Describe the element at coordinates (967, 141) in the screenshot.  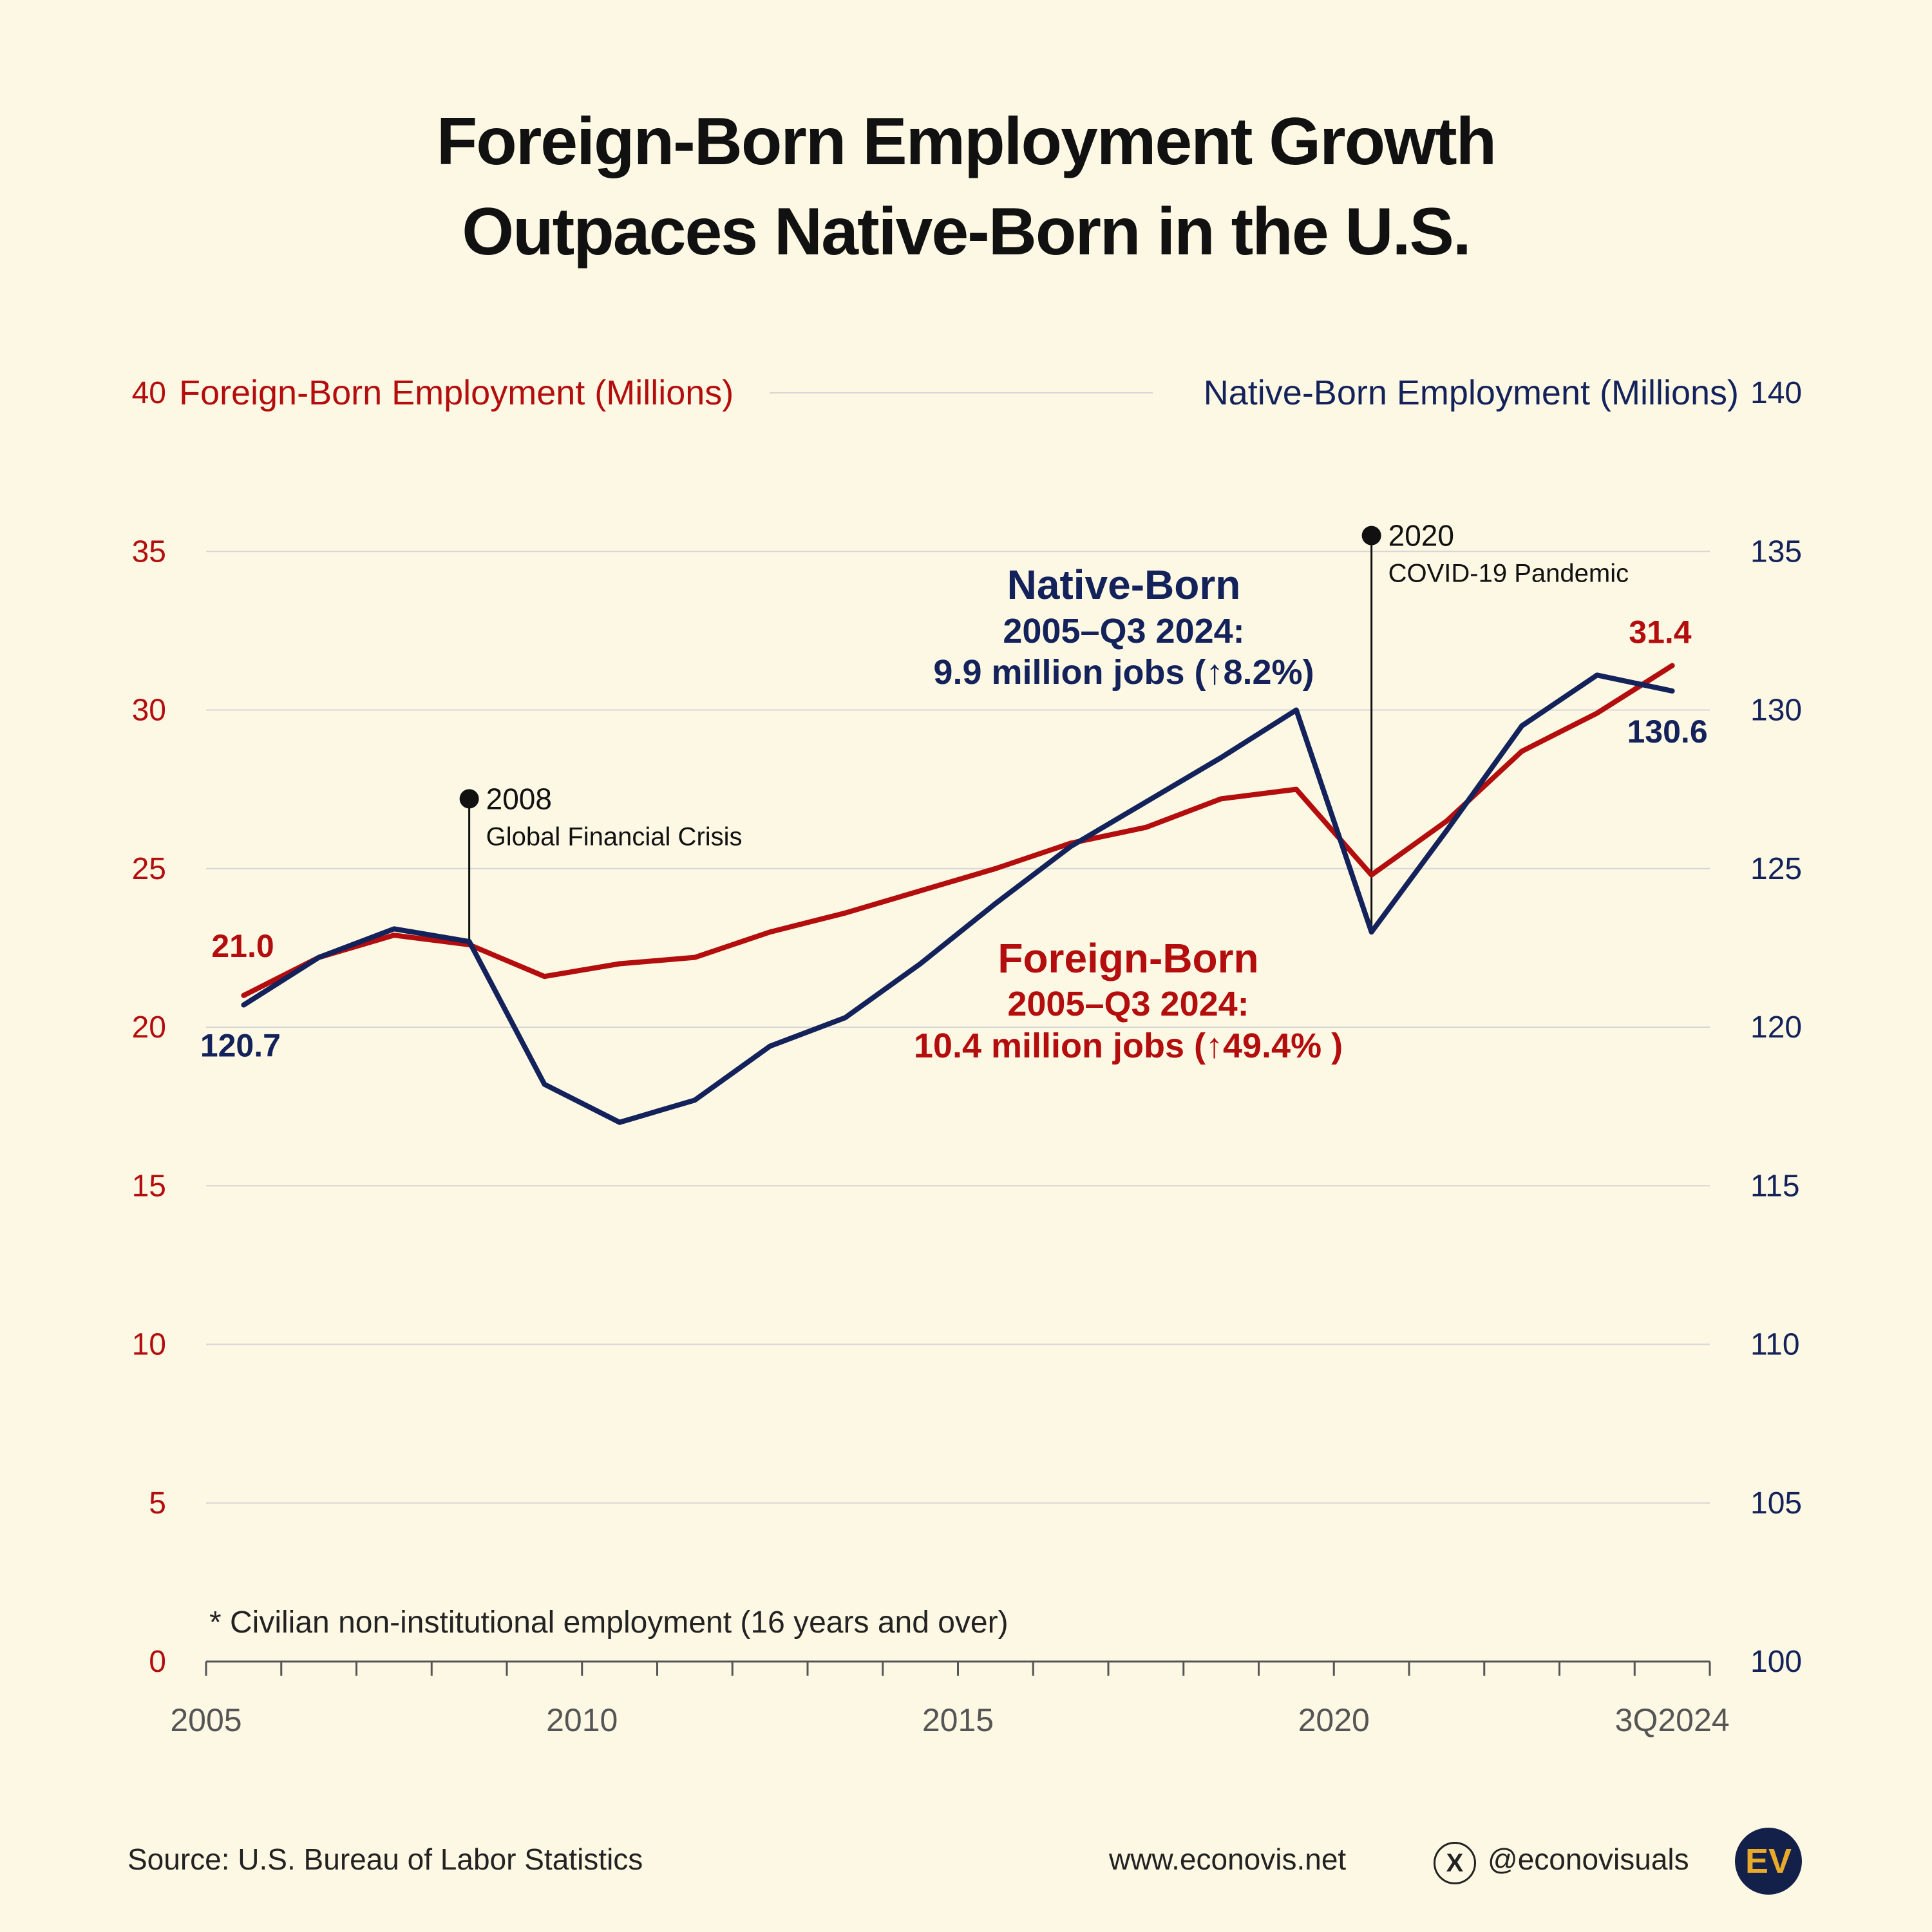
I see `title-line-1: Foreign-Born Employment Growth` at that location.